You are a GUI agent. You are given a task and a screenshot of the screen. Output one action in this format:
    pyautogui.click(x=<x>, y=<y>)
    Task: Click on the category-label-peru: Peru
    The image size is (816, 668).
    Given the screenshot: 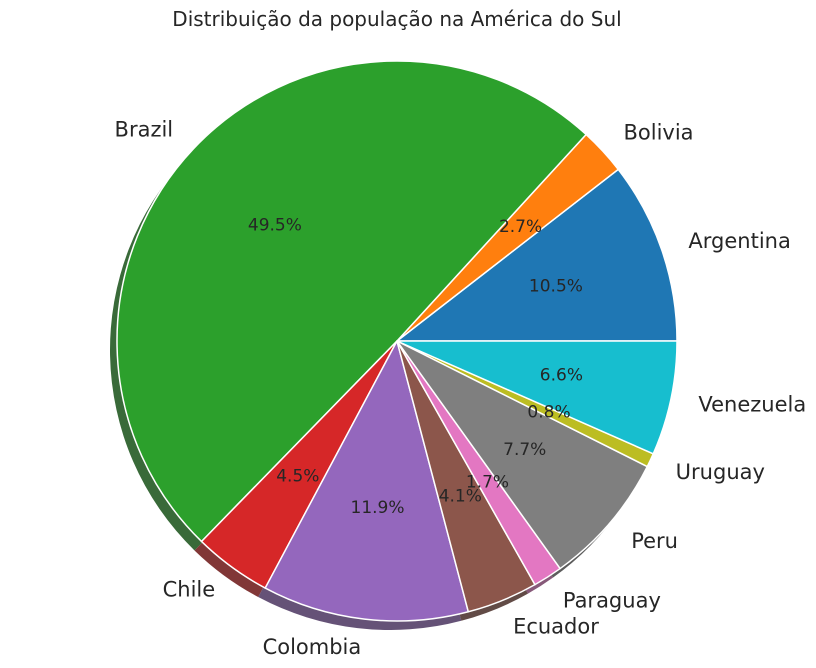 What is the action you would take?
    pyautogui.click(x=654, y=541)
    